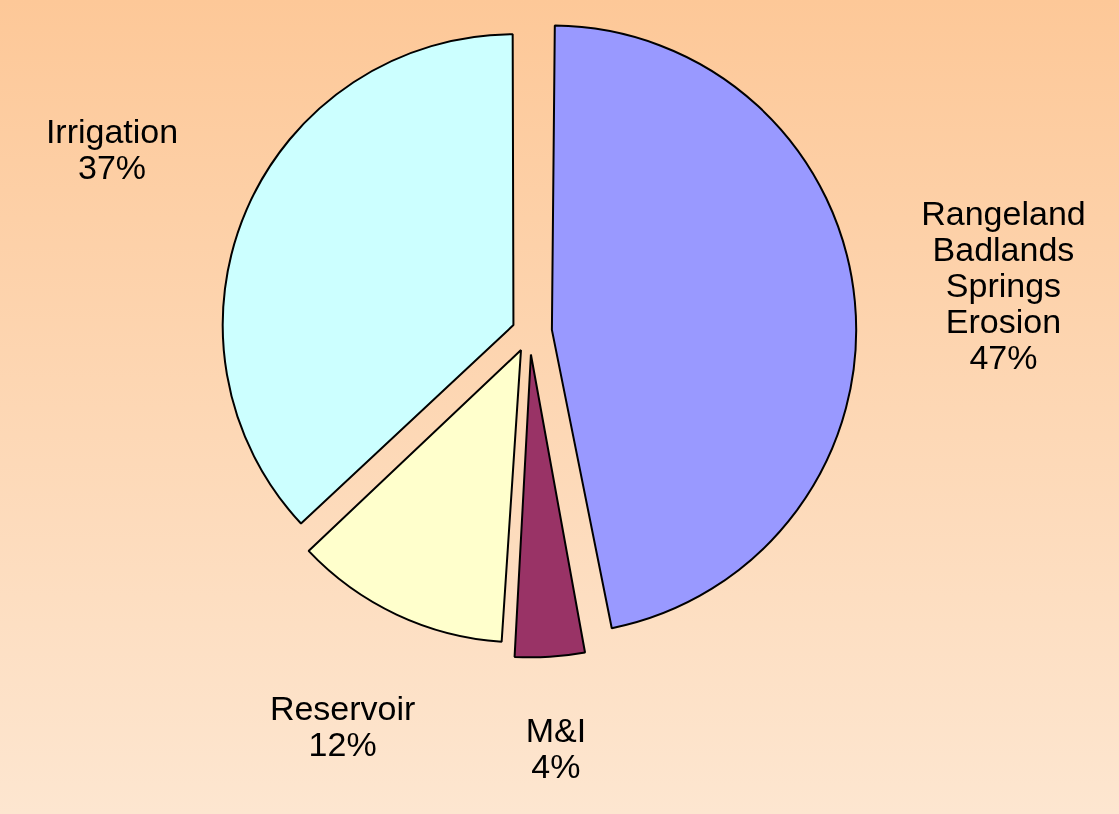  I want to click on slice-label: Reservoir, so click(342, 708).